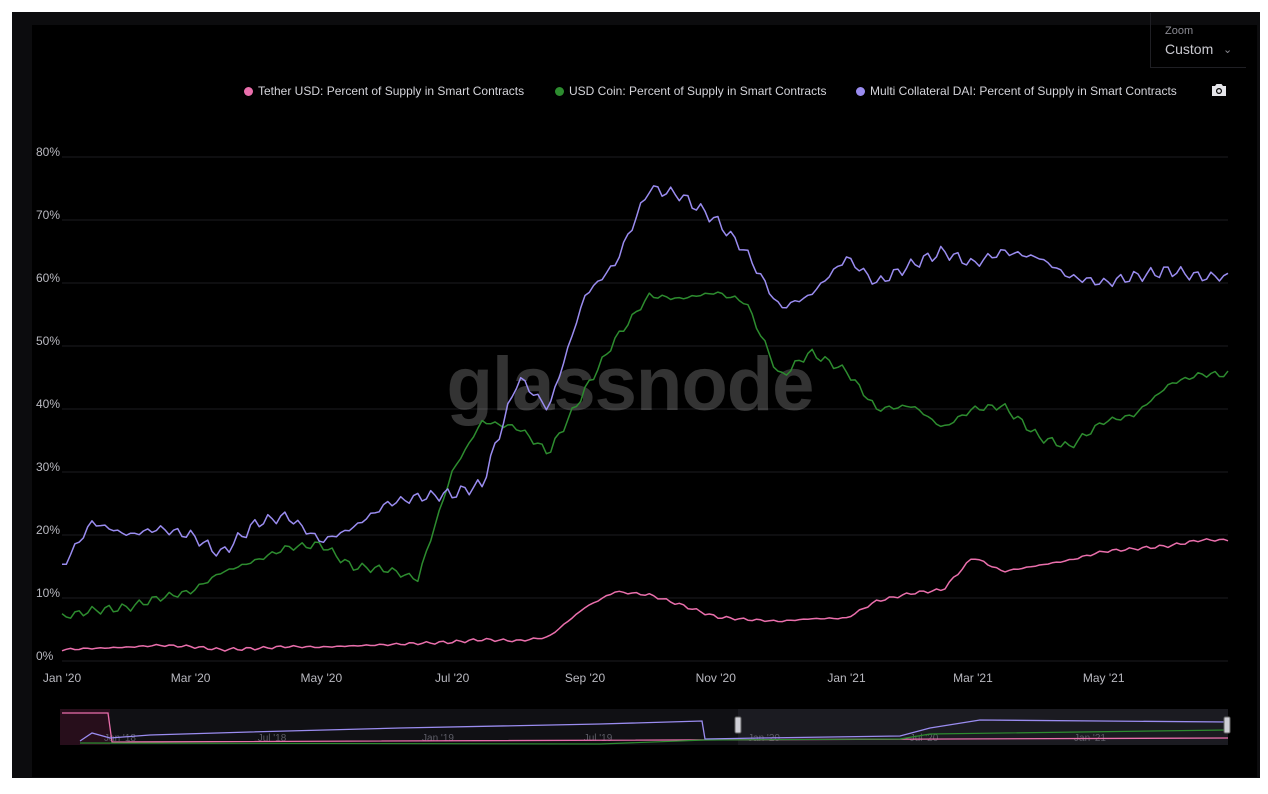 Image resolution: width=1268 pixels, height=794 pixels. I want to click on navigator-shade, so click(85, 727).